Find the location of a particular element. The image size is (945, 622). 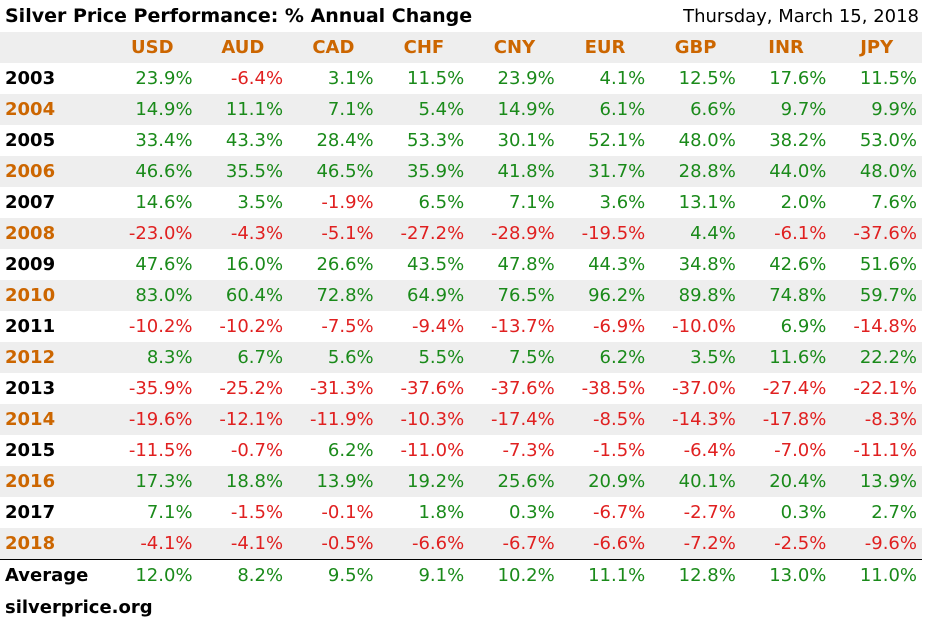

value-cell-cny: 41.8% is located at coordinates (514, 171).